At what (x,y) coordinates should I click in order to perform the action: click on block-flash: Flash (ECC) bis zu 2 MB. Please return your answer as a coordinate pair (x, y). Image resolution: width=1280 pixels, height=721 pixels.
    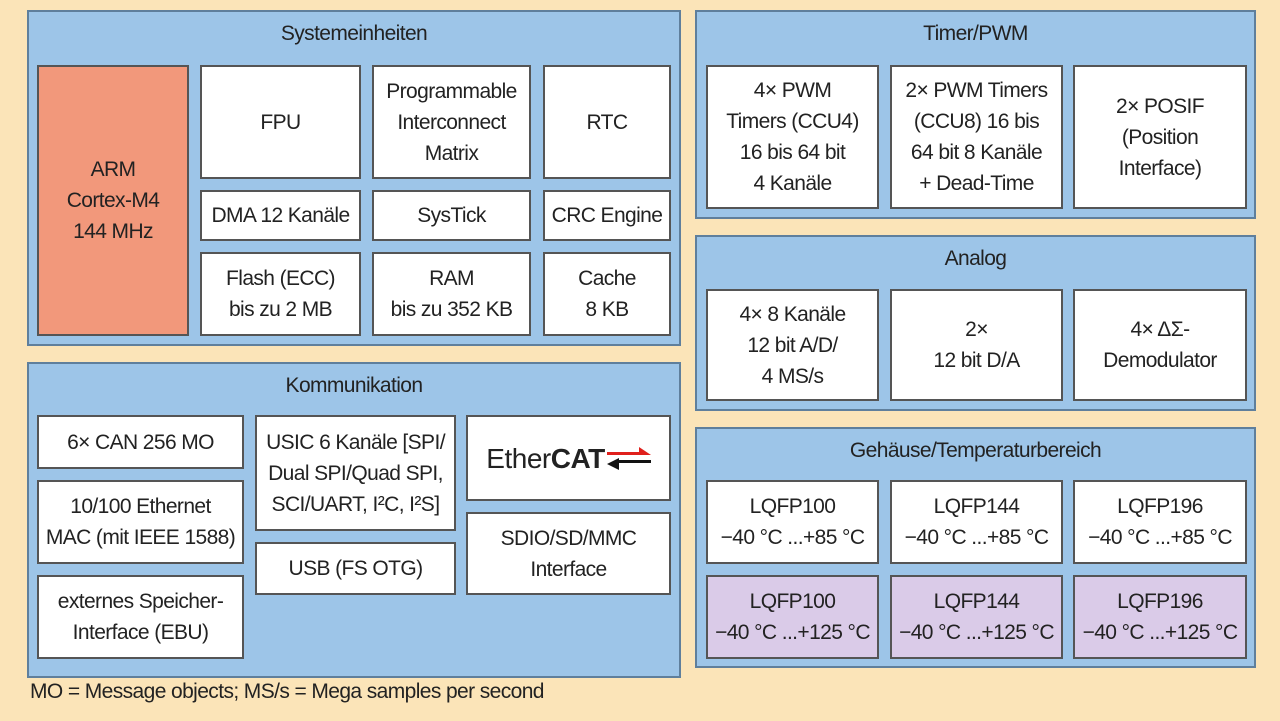
    Looking at the image, I should click on (280, 294).